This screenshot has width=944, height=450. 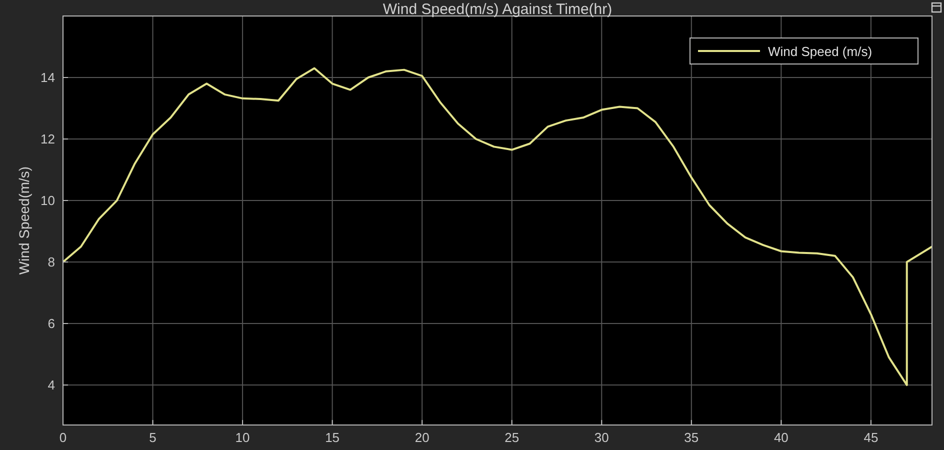 What do you see at coordinates (63, 437) in the screenshot?
I see `x-tick-label: 0` at bounding box center [63, 437].